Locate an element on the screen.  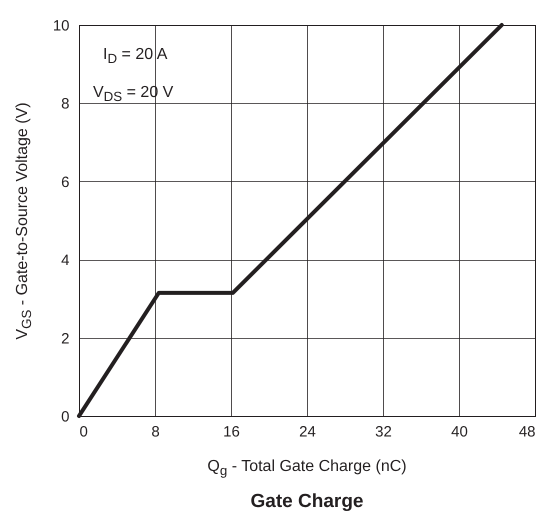
x-axis-title: Q$_{g}$ - Total Gate Charge (nC) is located at coordinates (307, 468).